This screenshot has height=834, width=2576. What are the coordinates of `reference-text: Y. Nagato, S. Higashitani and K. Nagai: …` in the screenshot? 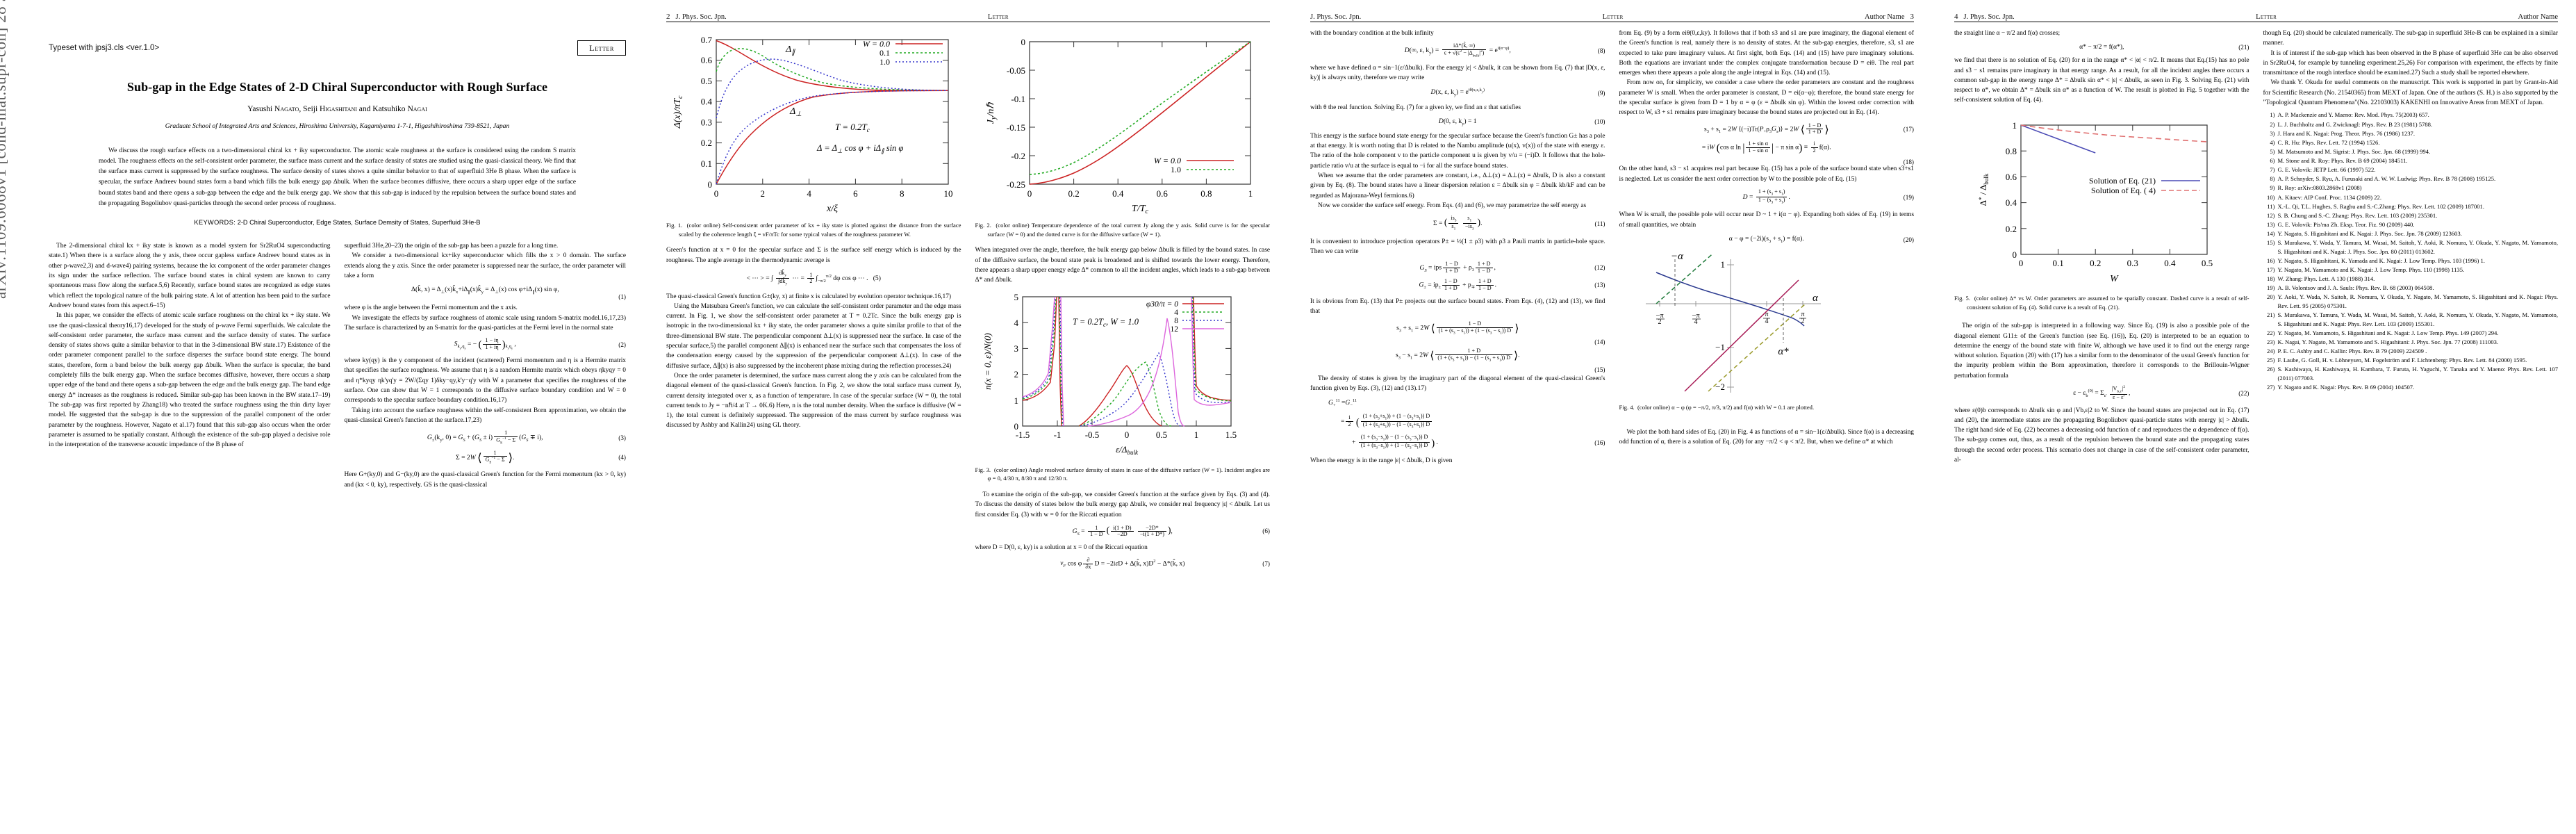 It's located at (2370, 233).